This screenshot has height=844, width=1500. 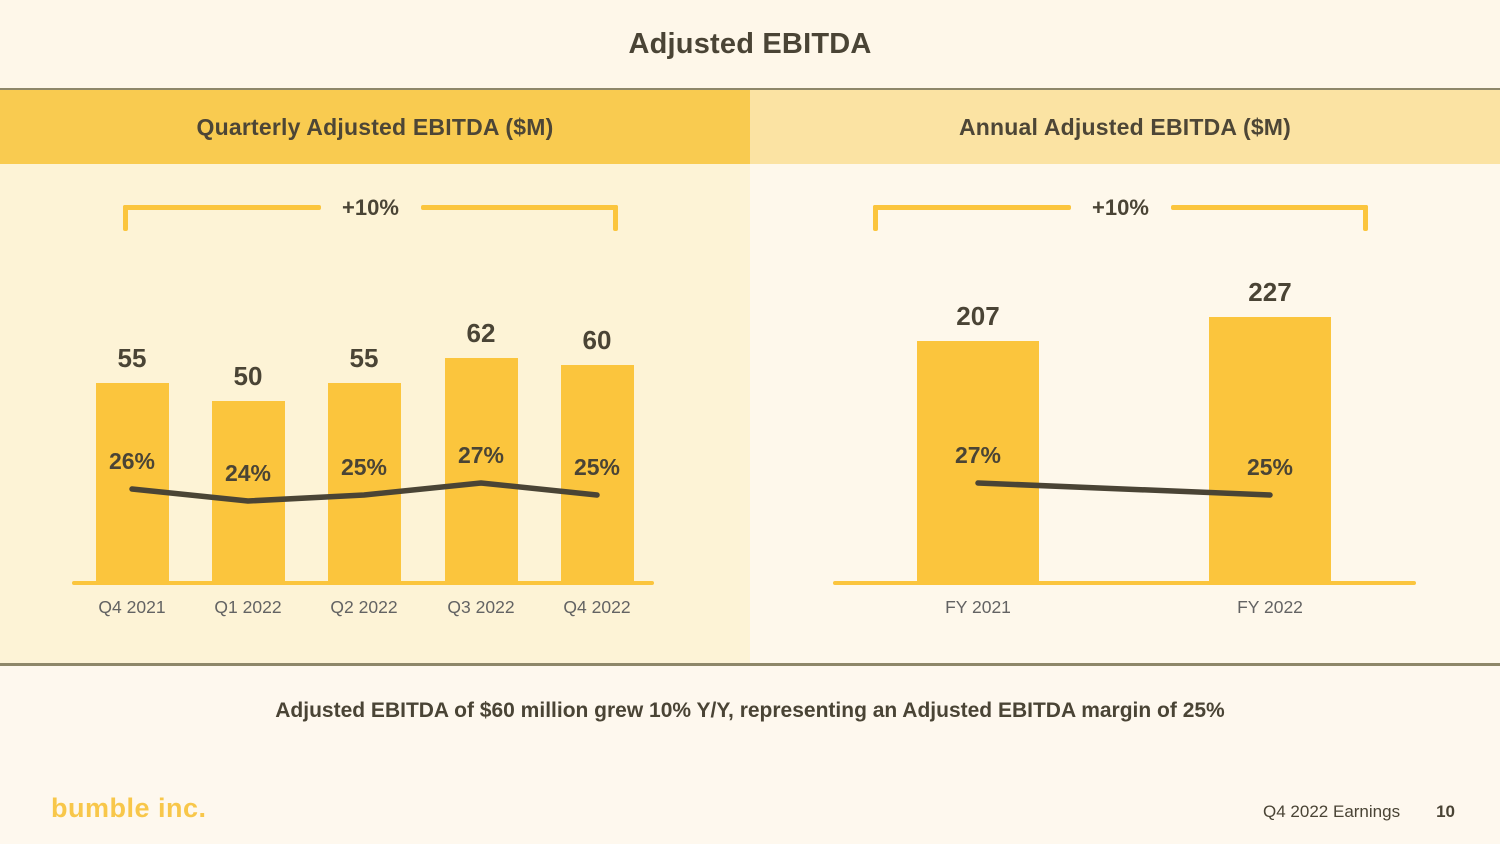 What do you see at coordinates (978, 316) in the screenshot?
I see `bar-value-label: 207` at bounding box center [978, 316].